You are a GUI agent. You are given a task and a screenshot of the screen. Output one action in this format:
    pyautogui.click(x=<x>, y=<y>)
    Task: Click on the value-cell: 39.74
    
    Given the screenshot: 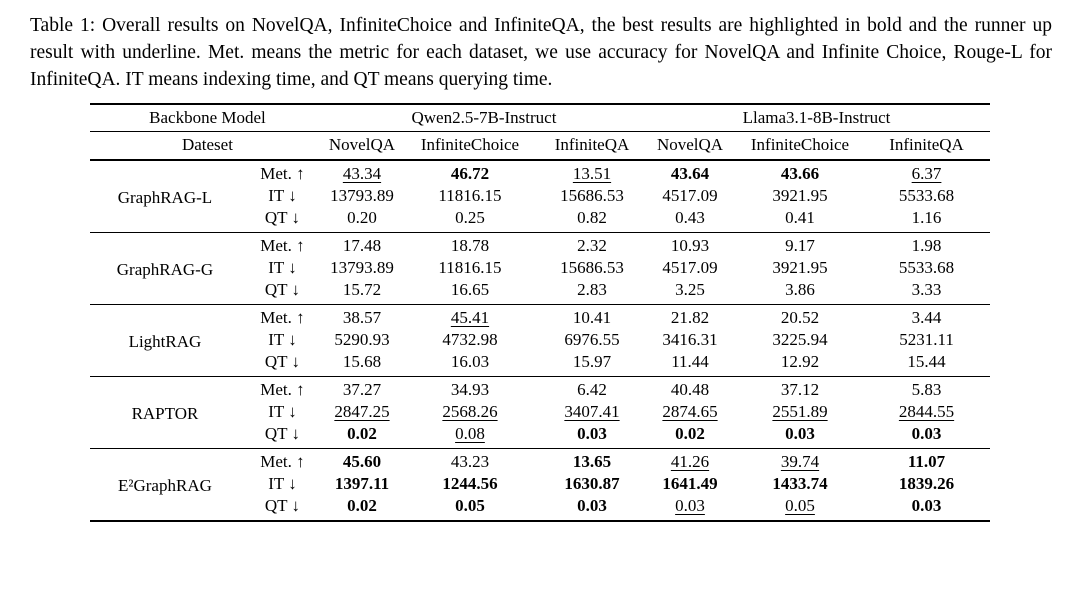 What is the action you would take?
    pyautogui.click(x=800, y=460)
    